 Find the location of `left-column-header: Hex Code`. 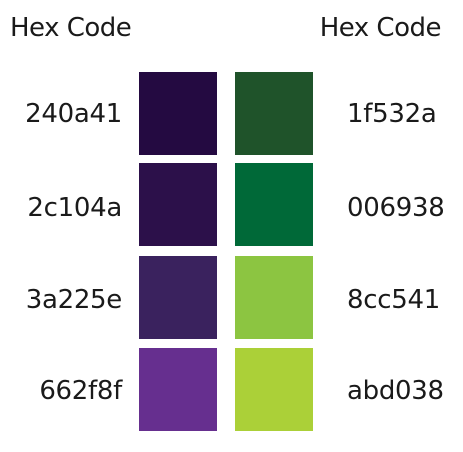

left-column-header: Hex Code is located at coordinates (71, 28).